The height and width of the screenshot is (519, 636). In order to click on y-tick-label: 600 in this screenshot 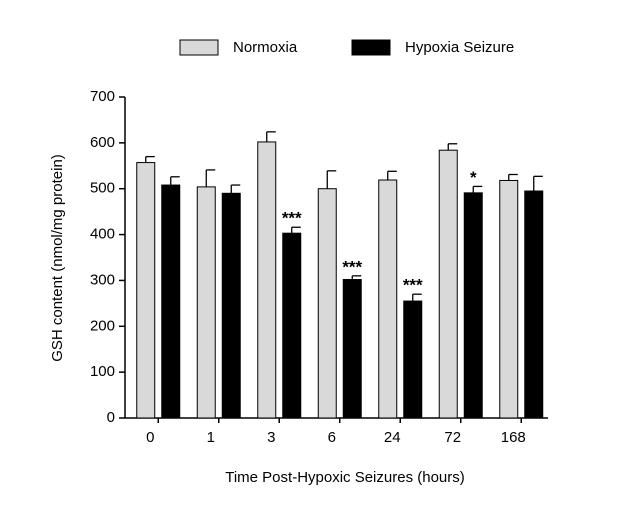, I will do `click(102, 142)`.